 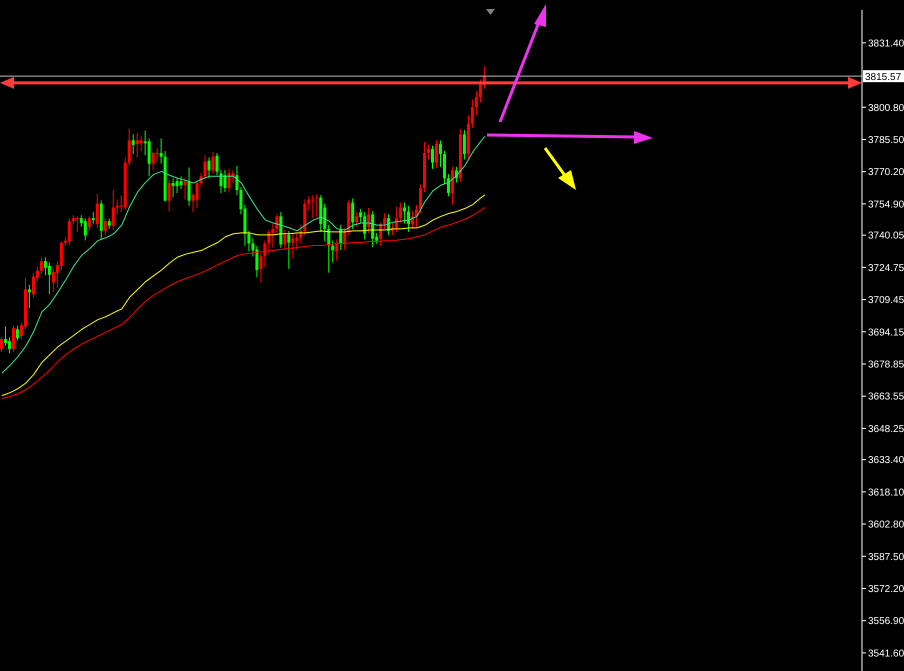 I want to click on y-tick-label: 3618.10, so click(x=886, y=492).